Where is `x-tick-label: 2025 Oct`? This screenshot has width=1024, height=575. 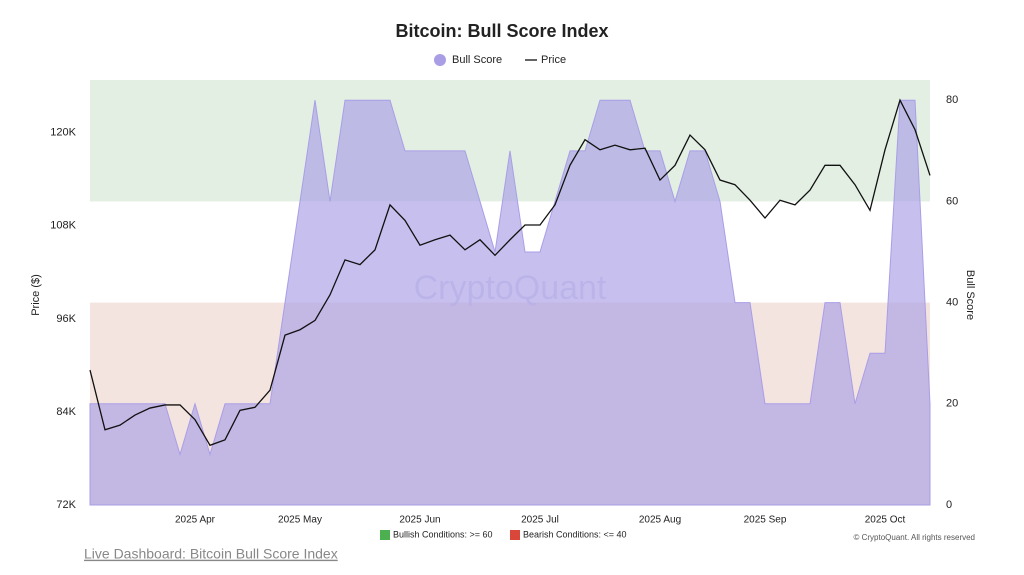
x-tick-label: 2025 Oct is located at coordinates (885, 520).